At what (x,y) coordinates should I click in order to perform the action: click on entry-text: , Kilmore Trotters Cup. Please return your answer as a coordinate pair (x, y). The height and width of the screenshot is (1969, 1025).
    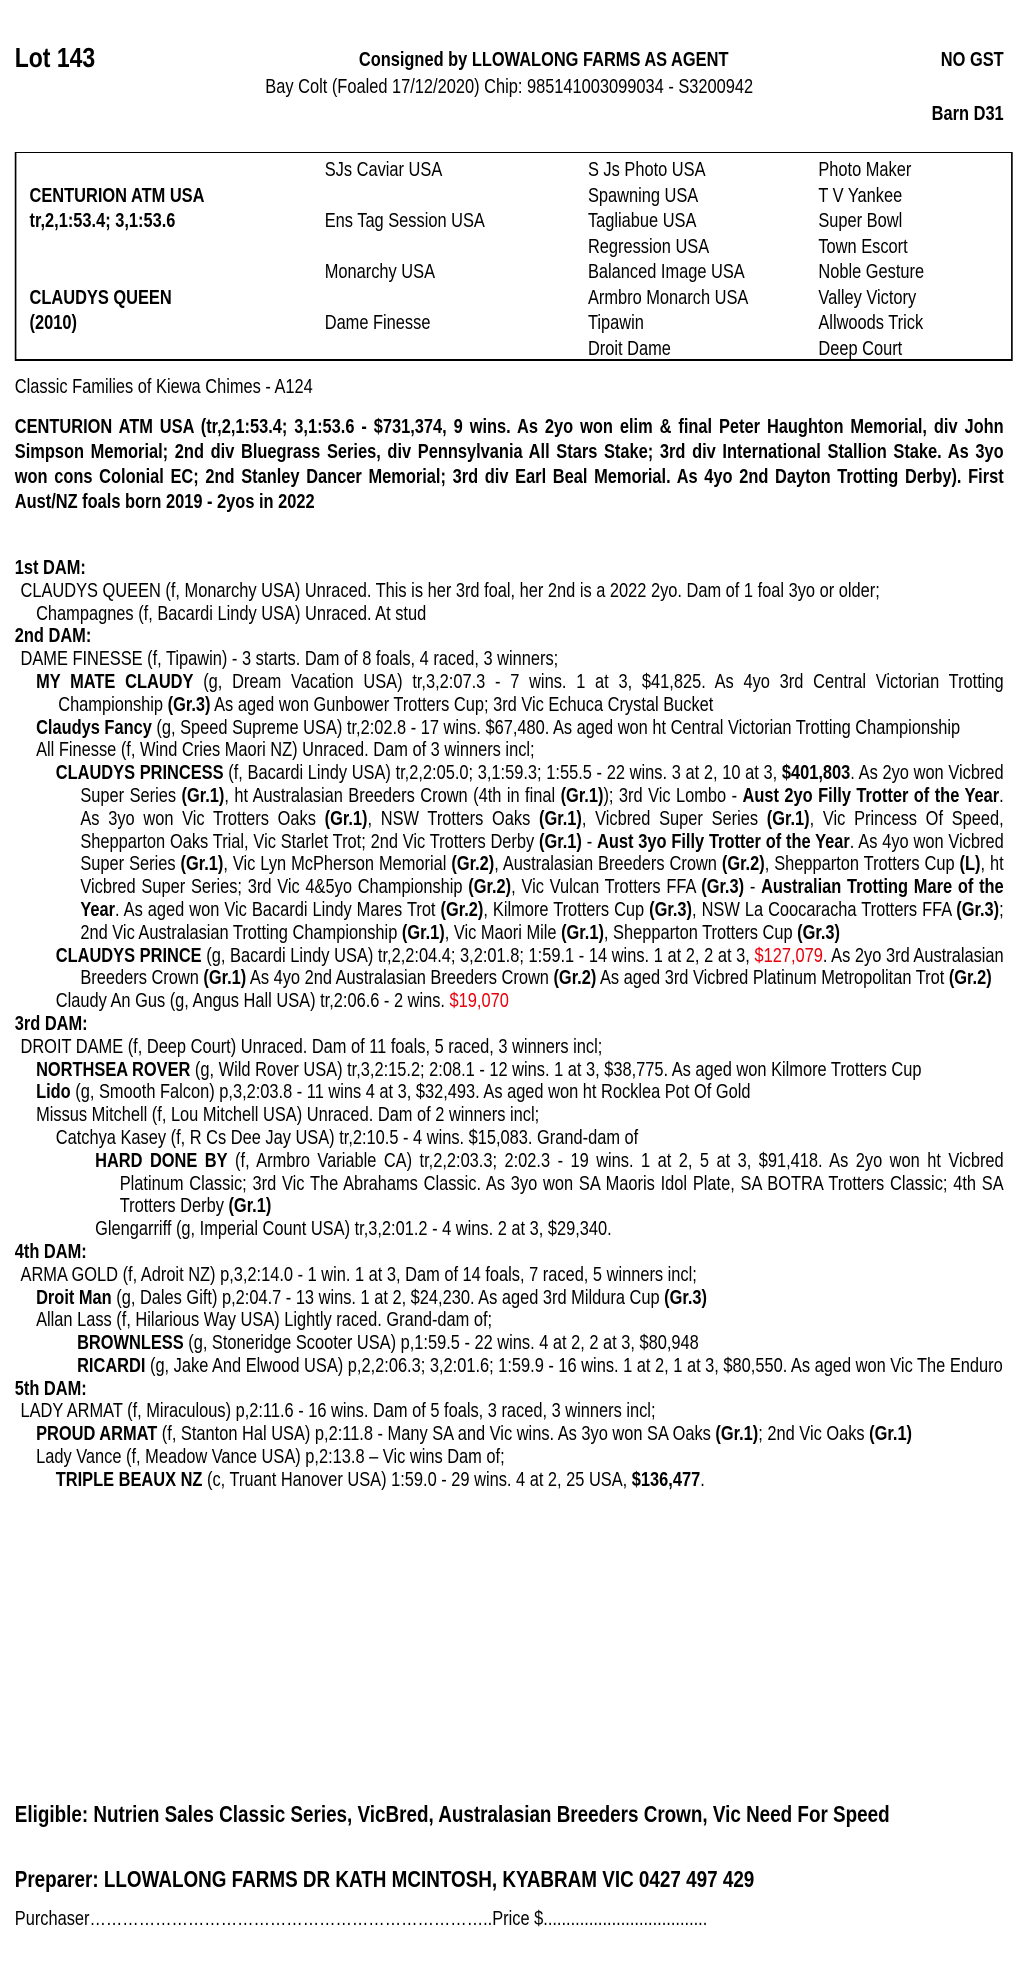
    Looking at the image, I should click on (566, 909).